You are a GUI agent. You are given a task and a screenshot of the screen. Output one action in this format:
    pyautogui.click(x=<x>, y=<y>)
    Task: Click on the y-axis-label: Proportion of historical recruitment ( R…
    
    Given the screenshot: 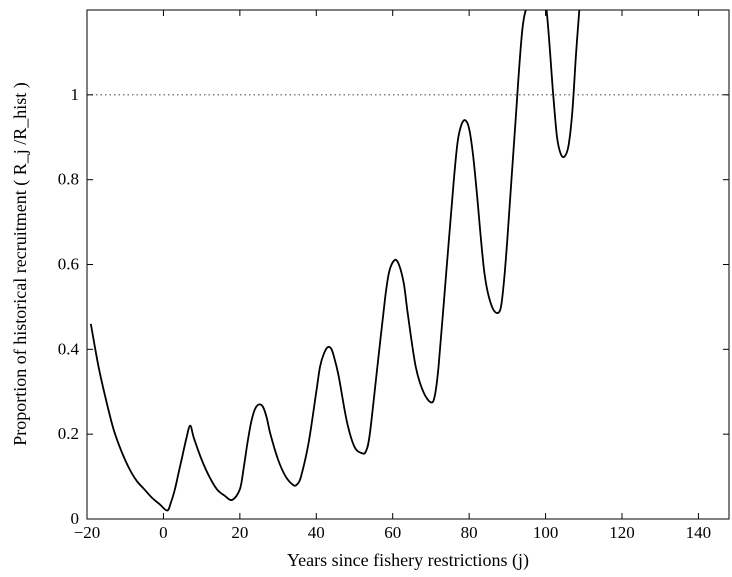 What is the action you would take?
    pyautogui.click(x=20, y=263)
    